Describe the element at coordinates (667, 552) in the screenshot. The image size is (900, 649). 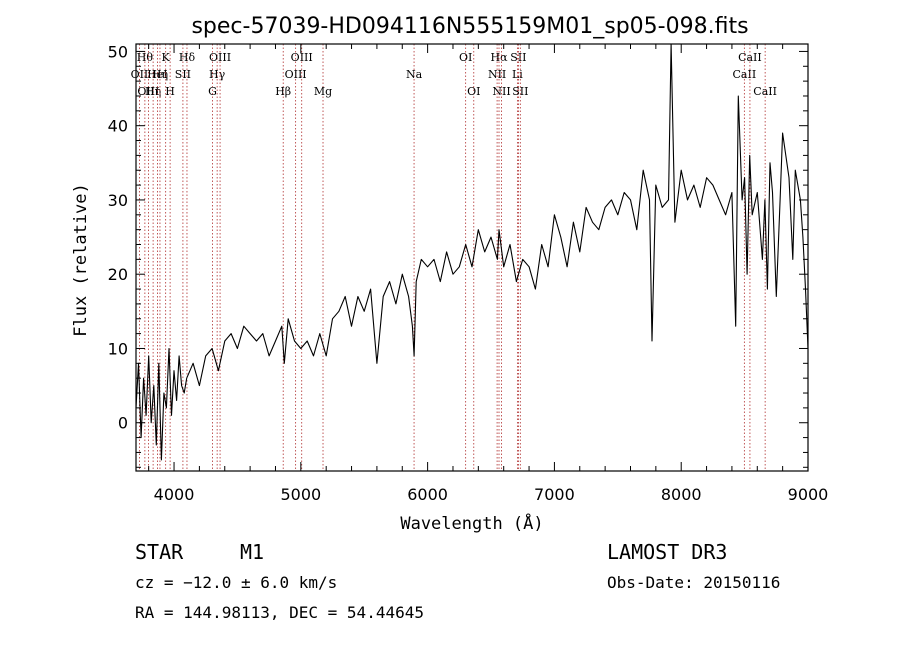
I see `survey-name: LAMOST DR3` at that location.